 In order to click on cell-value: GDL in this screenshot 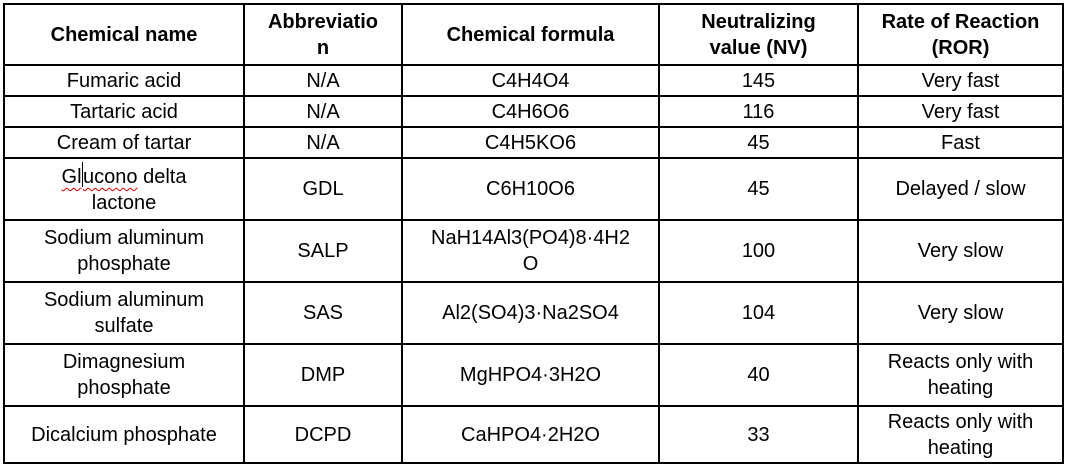, I will do `click(323, 189)`.